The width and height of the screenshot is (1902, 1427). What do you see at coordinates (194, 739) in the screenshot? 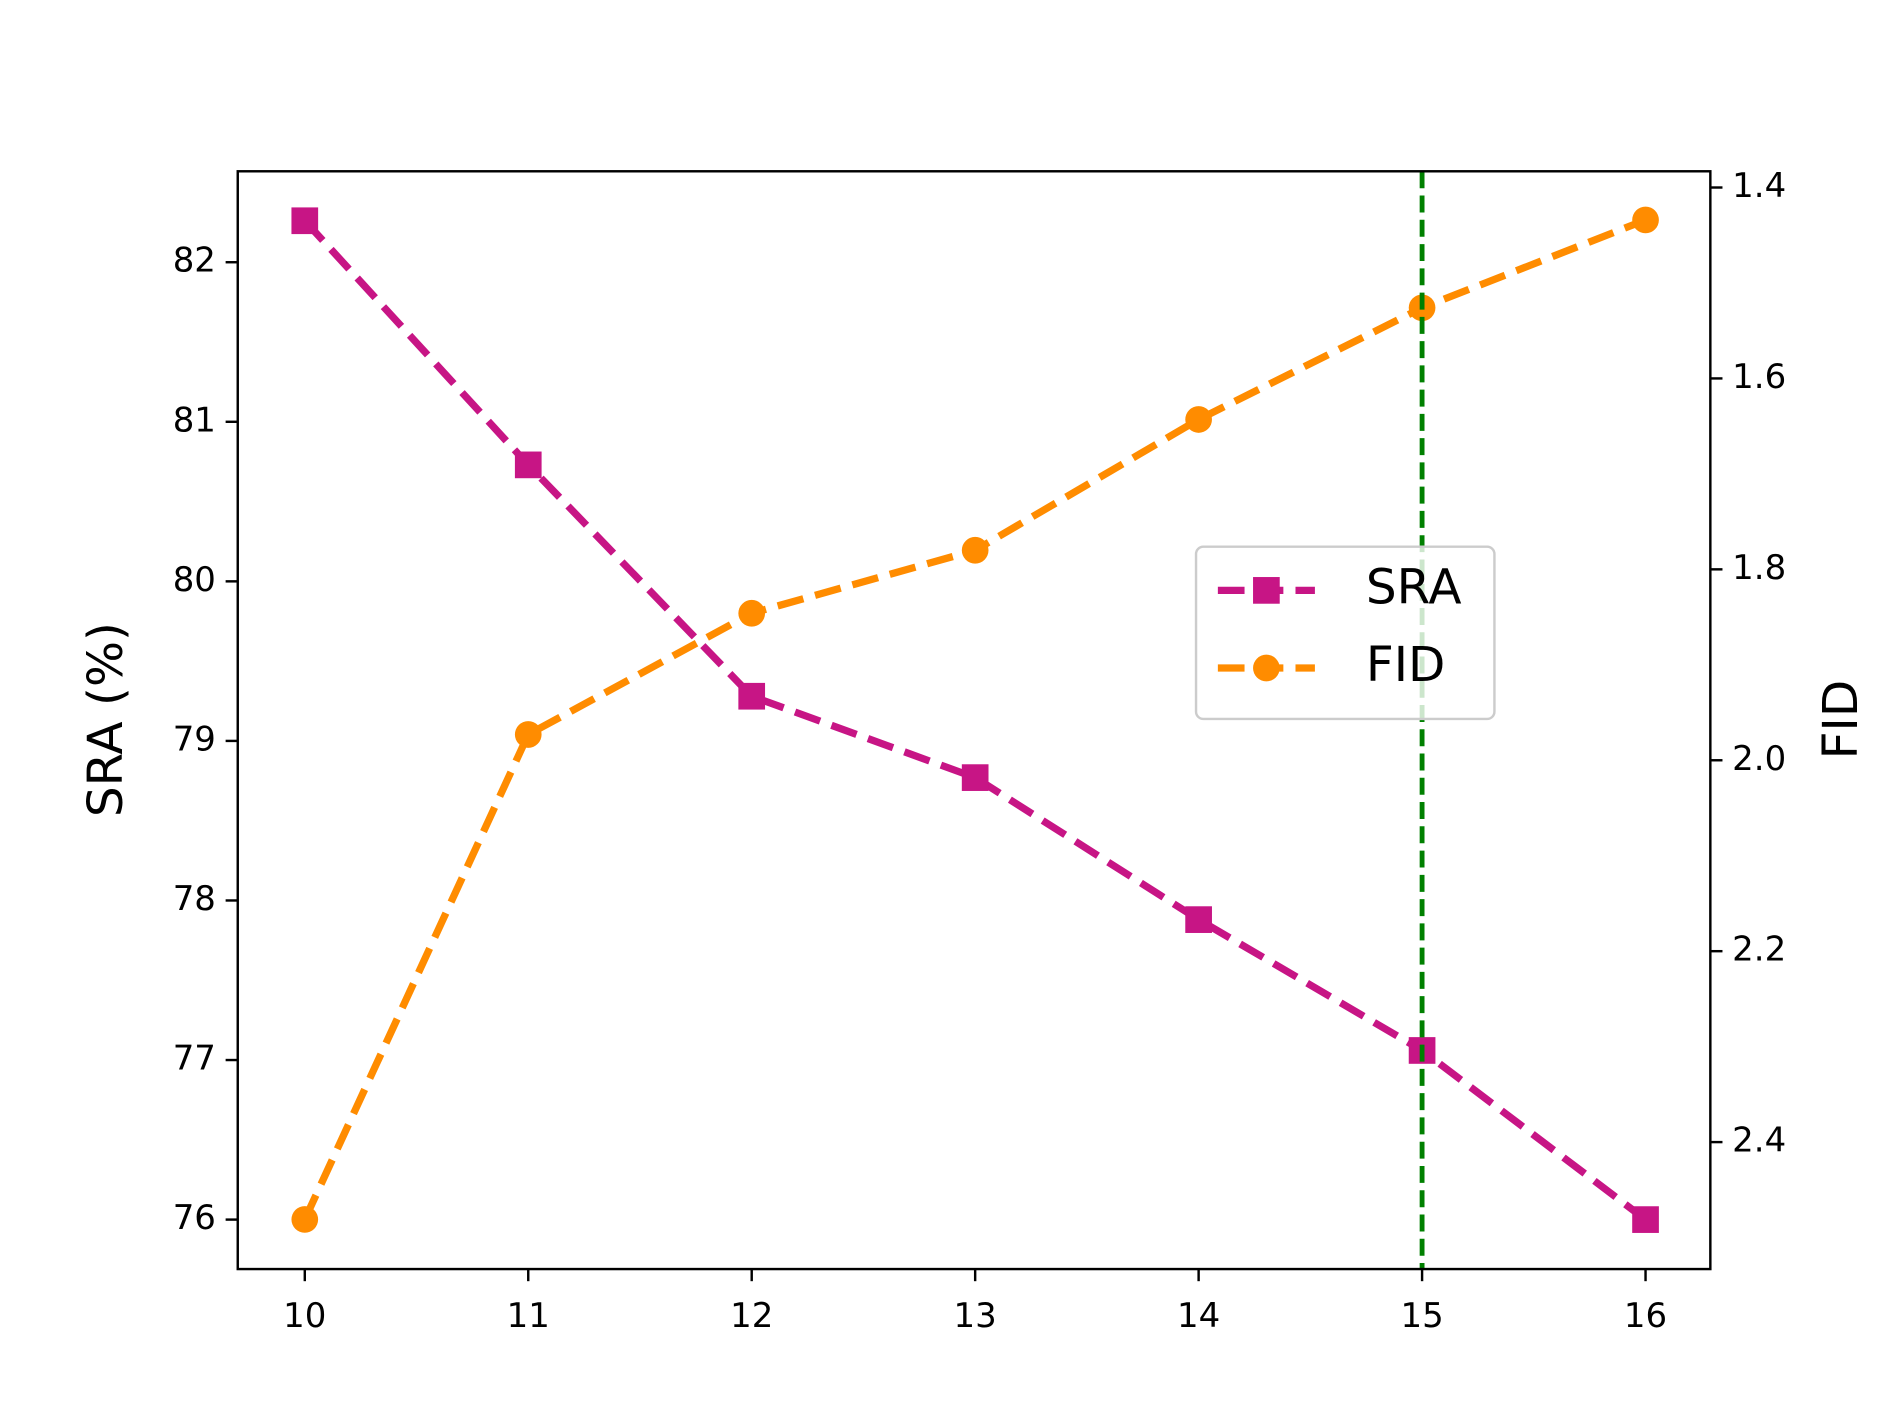
I see `y-tick-label: 79` at bounding box center [194, 739].